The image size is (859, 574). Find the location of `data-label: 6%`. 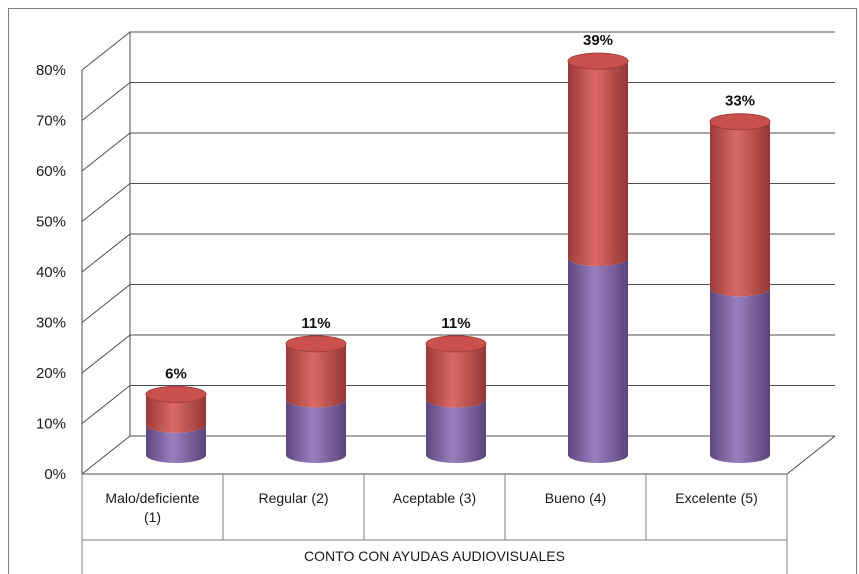

data-label: 6% is located at coordinates (176, 373).